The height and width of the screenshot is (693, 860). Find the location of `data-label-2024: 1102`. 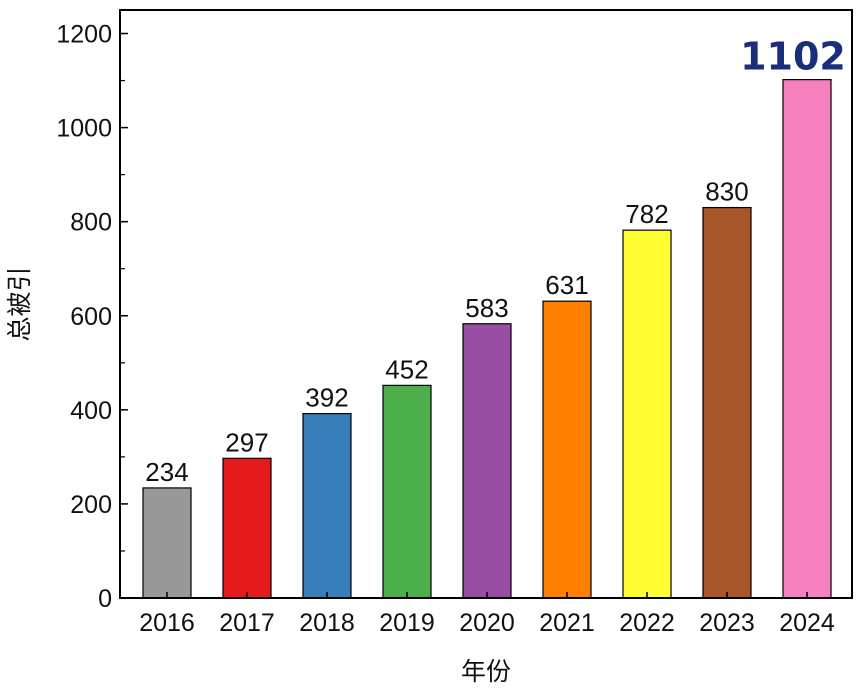

data-label-2024: 1102 is located at coordinates (793, 57).